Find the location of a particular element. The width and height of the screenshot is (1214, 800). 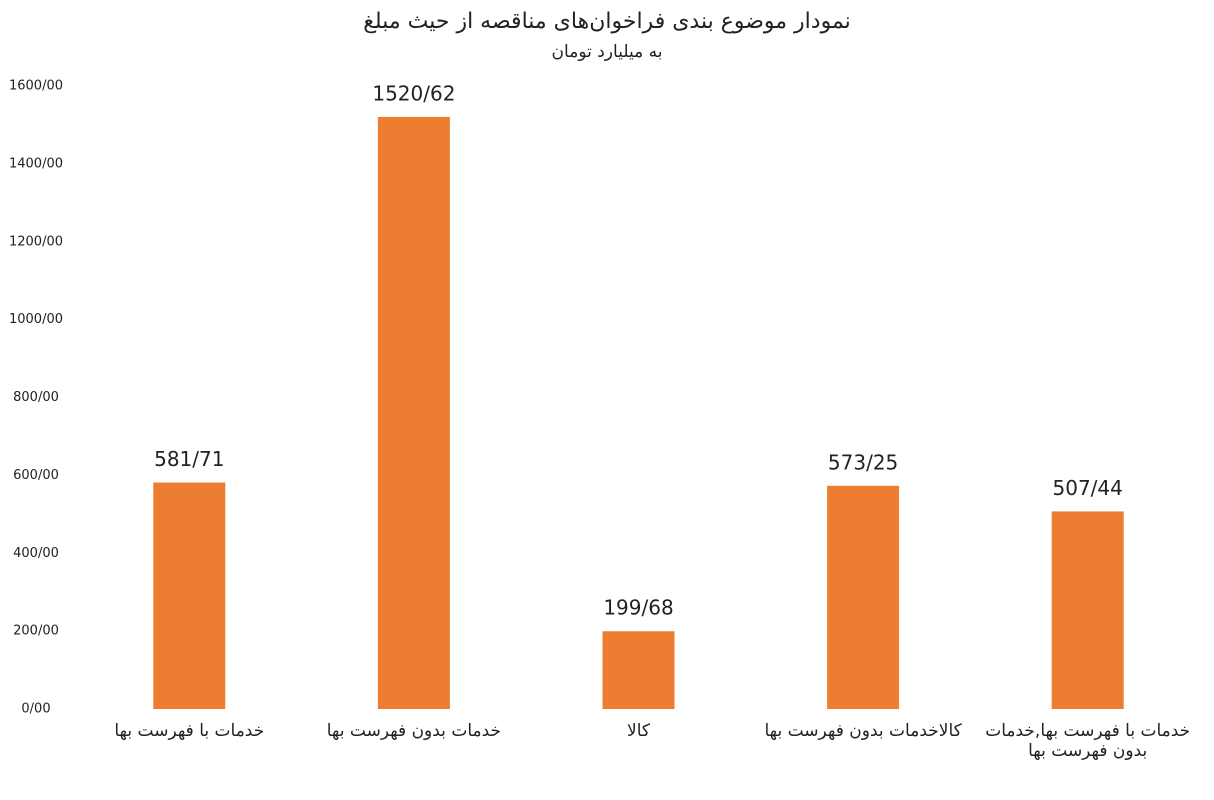

y-tick-label: 800/00 is located at coordinates (36, 397).